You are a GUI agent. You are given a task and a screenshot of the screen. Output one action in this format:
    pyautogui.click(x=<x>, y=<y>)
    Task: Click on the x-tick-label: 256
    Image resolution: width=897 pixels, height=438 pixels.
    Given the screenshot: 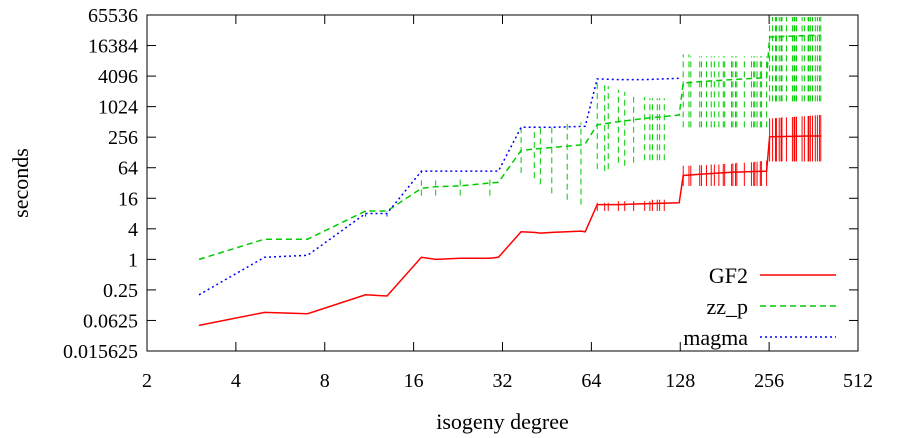 What is the action you would take?
    pyautogui.click(x=769, y=381)
    